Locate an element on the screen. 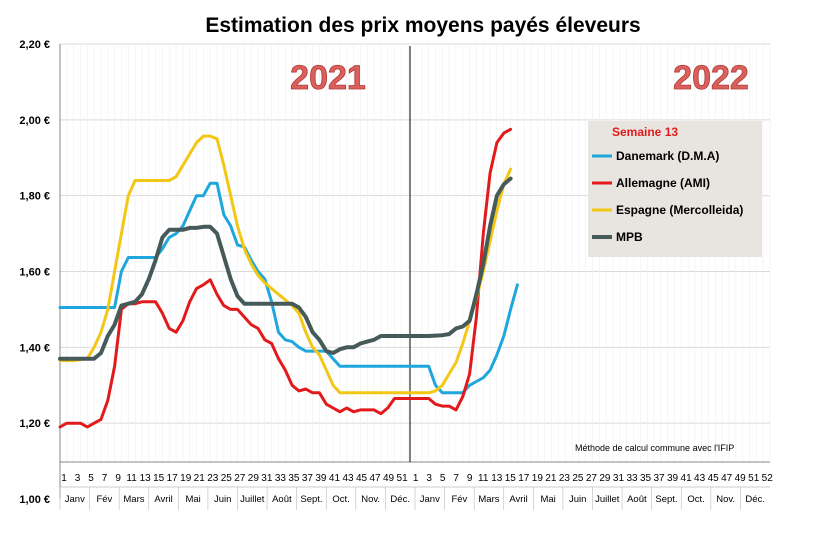 This screenshot has width=820, height=534. method-note: Méthode de calcul commune avec l'IFIP is located at coordinates (654, 448).